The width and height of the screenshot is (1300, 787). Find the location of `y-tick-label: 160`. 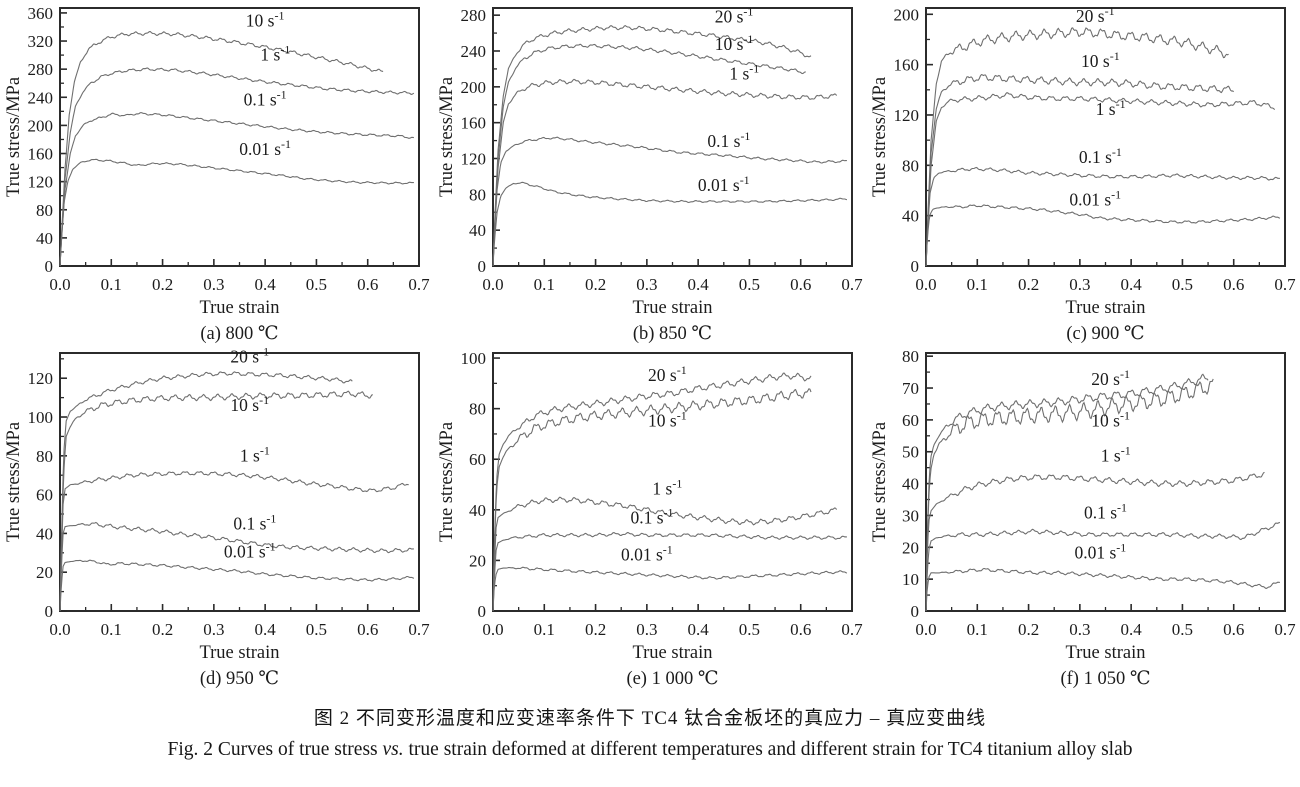

y-tick-label: 160 is located at coordinates (474, 123).